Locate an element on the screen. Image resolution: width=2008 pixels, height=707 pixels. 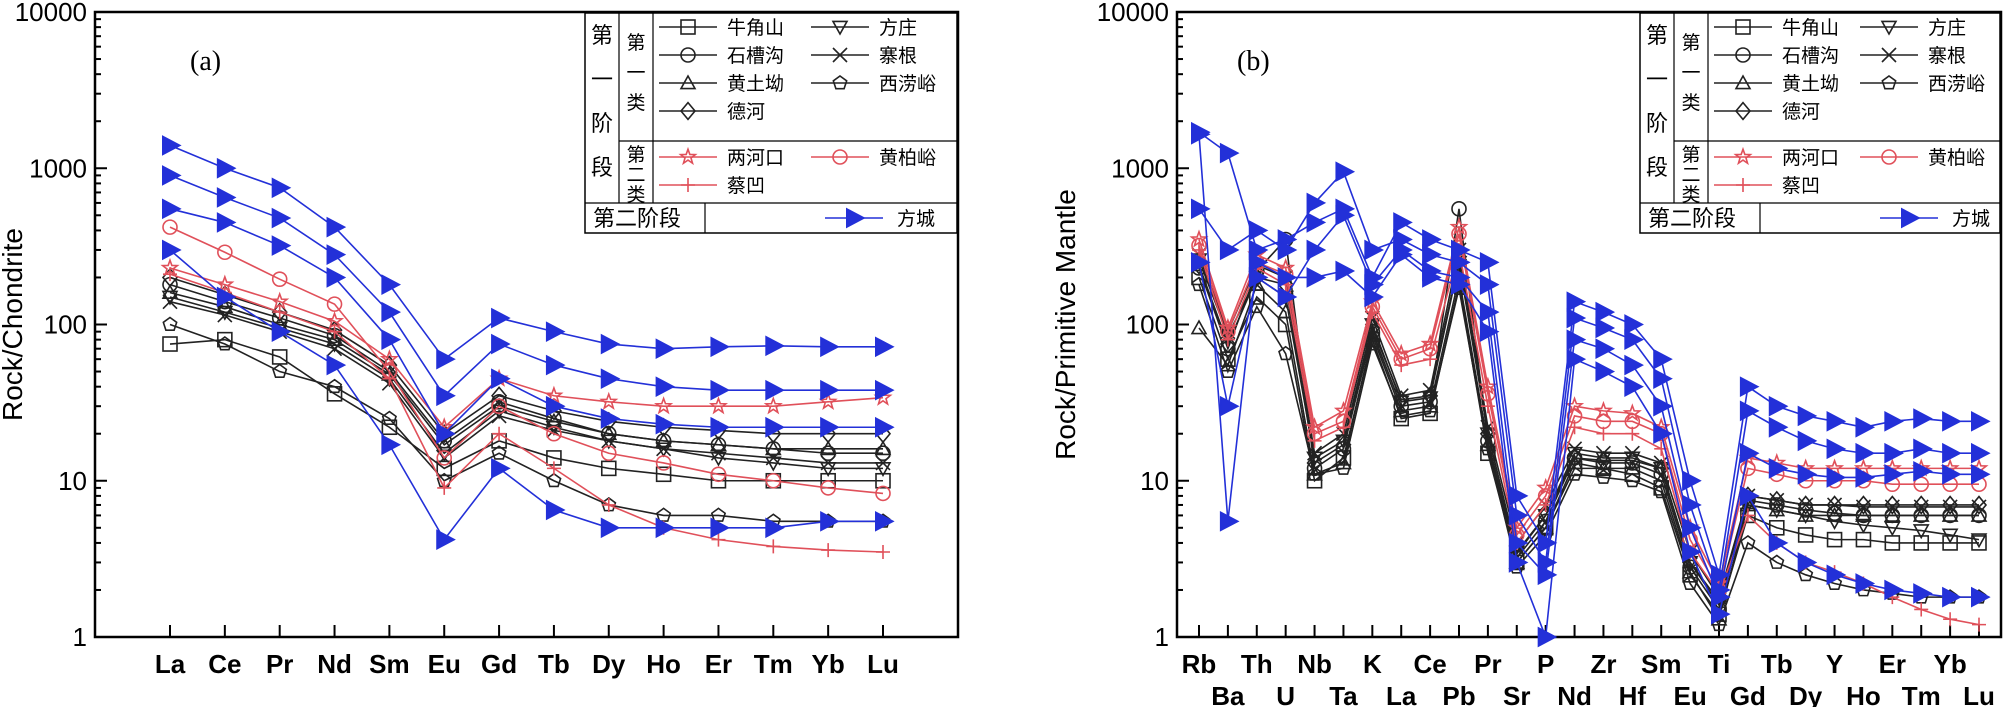
y-tick-label: 1 is located at coordinates (80, 637).